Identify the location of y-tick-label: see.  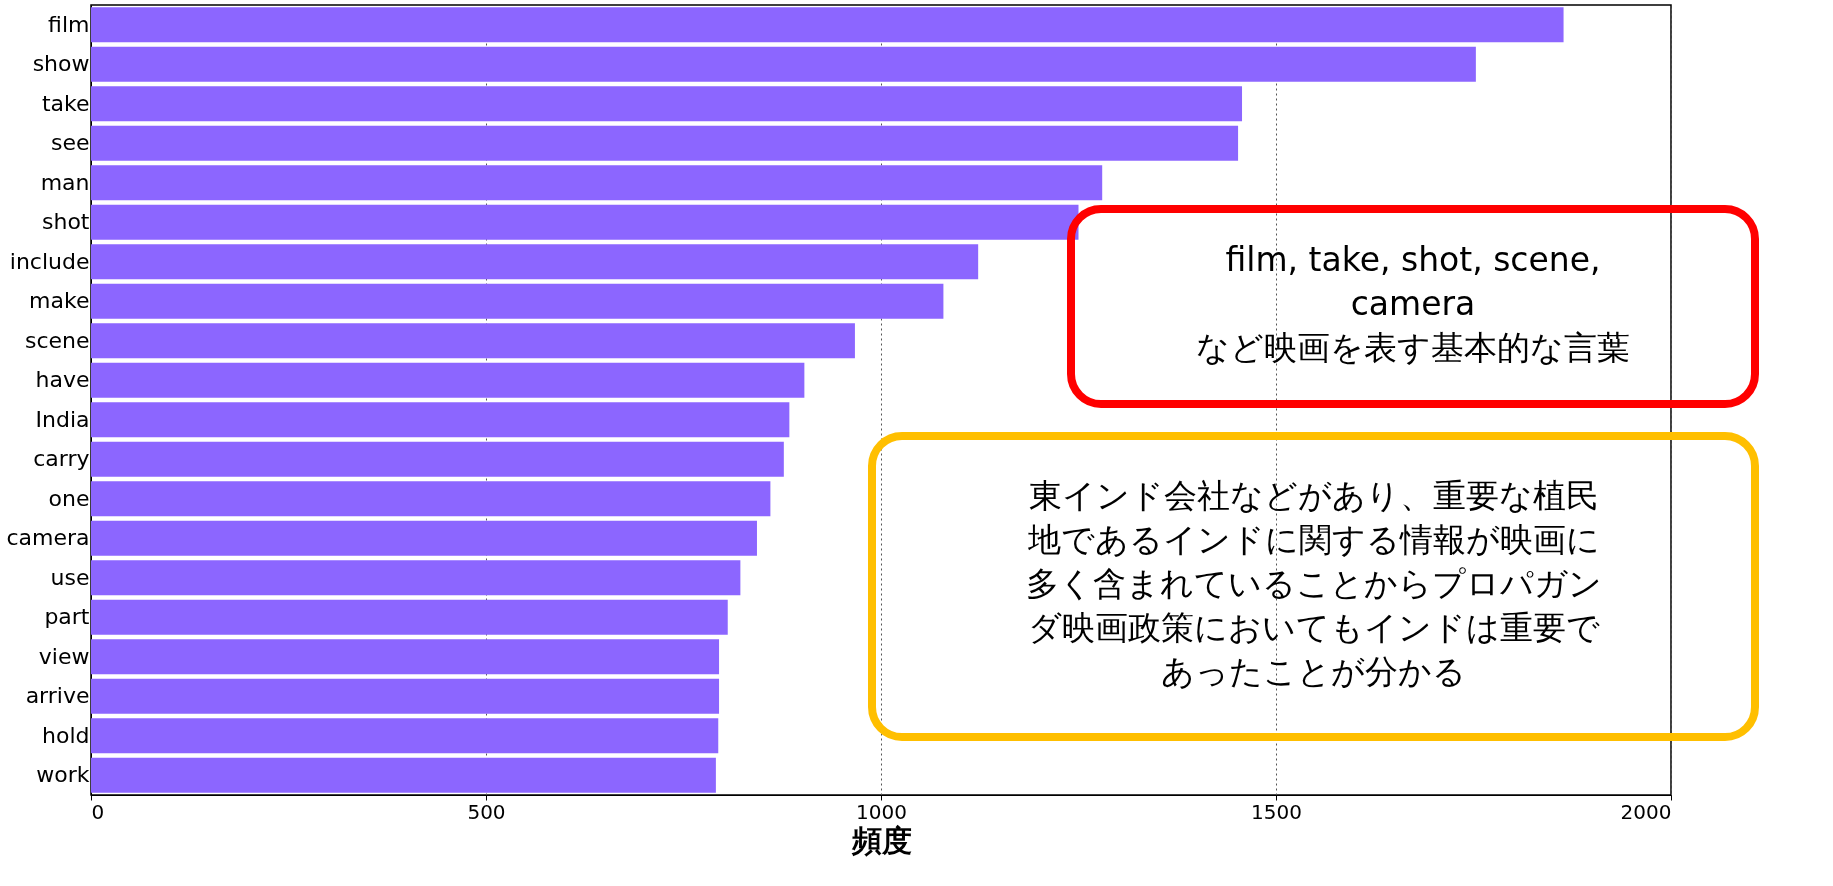
(70, 143).